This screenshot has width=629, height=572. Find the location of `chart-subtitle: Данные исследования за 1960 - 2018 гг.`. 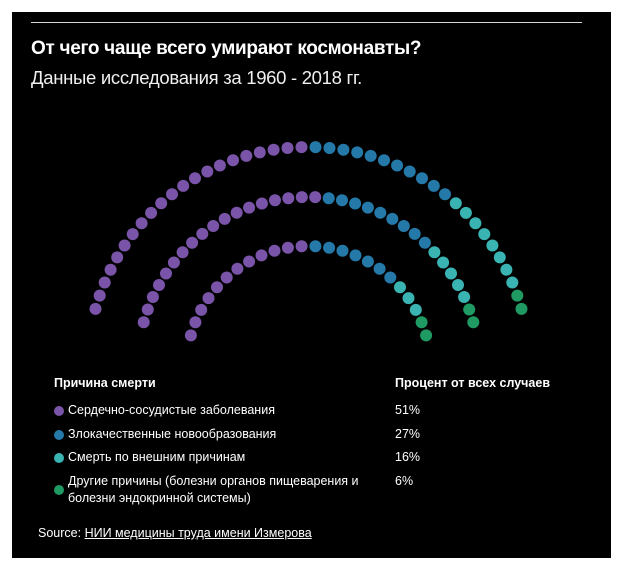

chart-subtitle: Данные исследования за 1960 - 2018 гг. is located at coordinates (196, 77).